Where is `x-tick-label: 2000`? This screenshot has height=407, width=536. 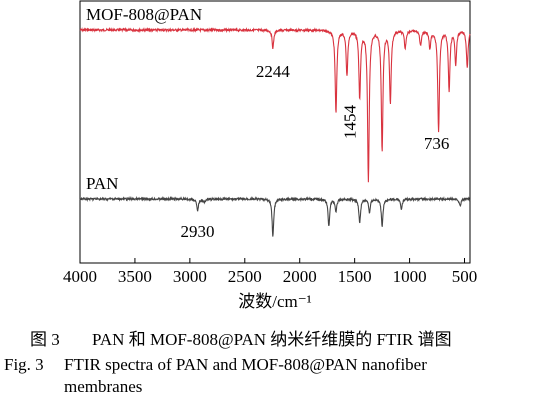
x-tick-label: 2000 is located at coordinates (300, 276).